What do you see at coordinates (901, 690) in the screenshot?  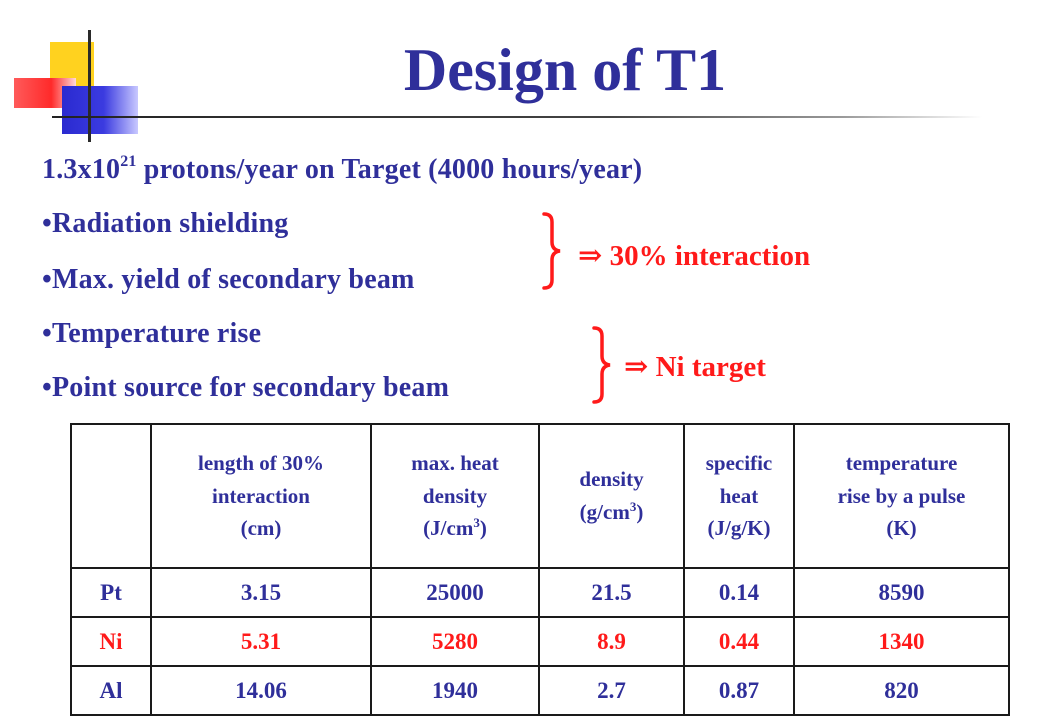 I see `table-cell: 820` at bounding box center [901, 690].